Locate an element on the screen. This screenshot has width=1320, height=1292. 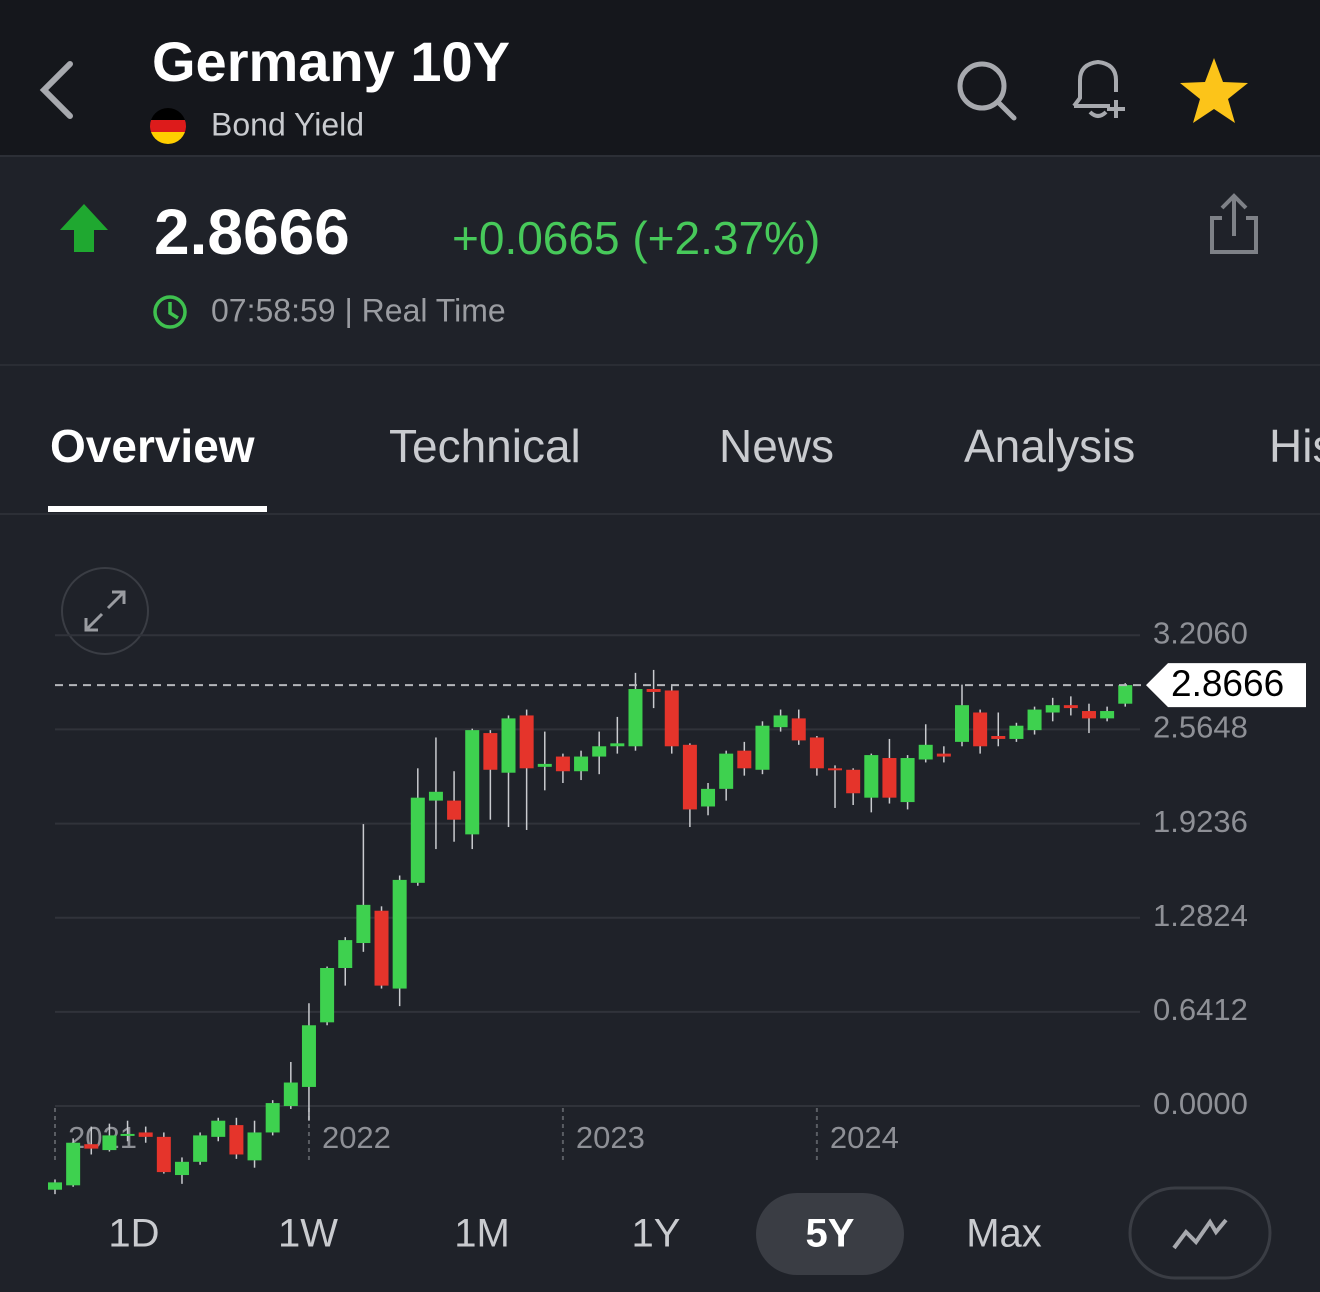
x-tick-label: 2024 is located at coordinates (864, 1137).